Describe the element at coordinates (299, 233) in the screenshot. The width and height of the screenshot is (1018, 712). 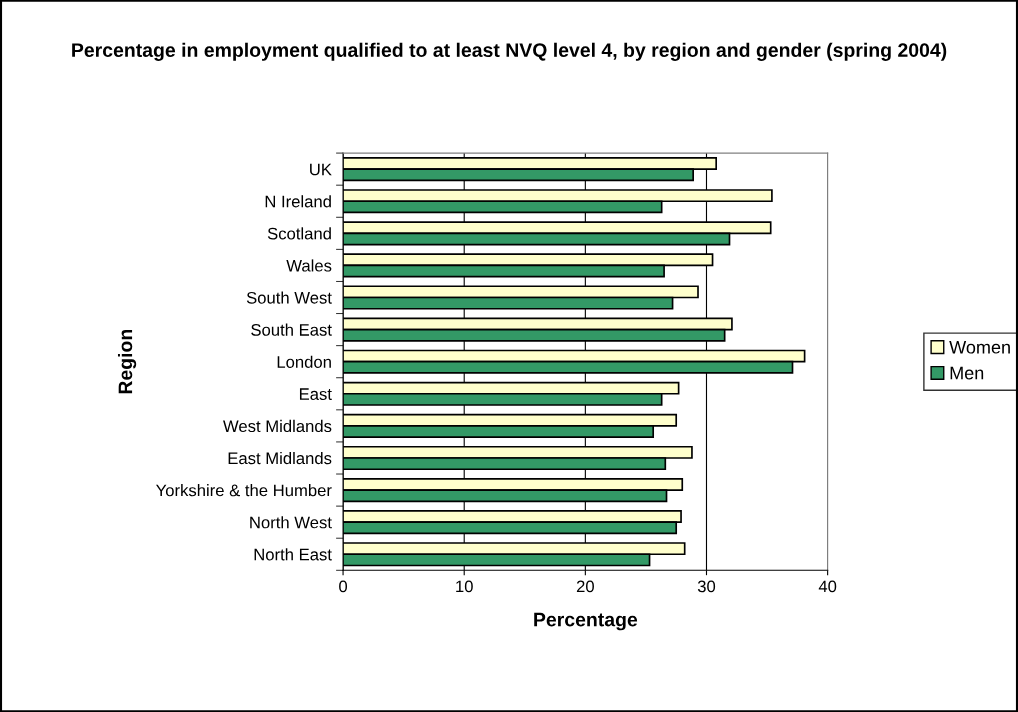
I see `y-tick-label: Scotland` at that location.